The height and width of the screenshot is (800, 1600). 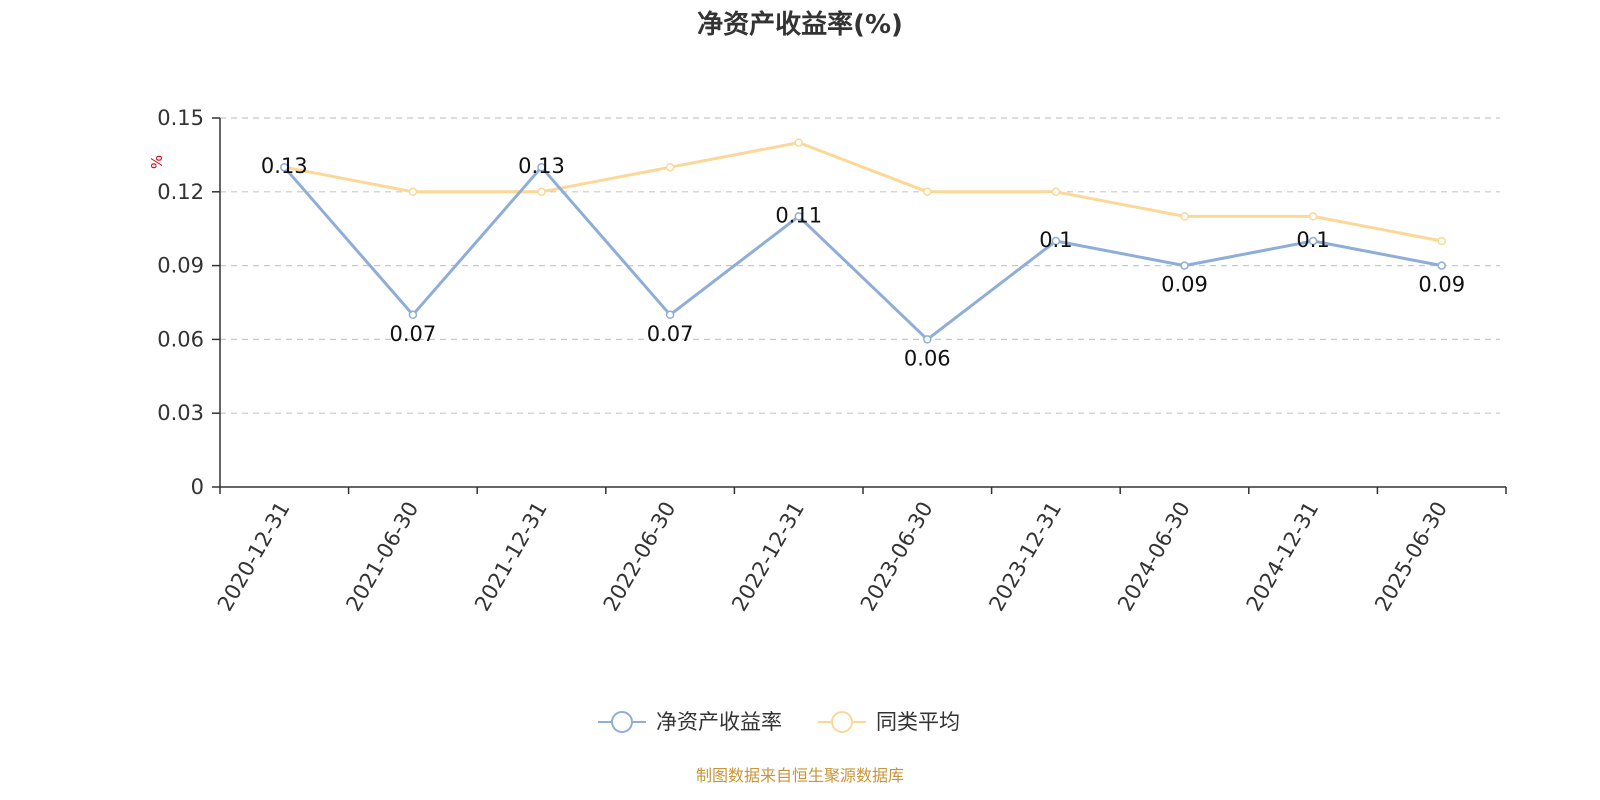 I want to click on legend-label: 同类平均, so click(x=918, y=722).